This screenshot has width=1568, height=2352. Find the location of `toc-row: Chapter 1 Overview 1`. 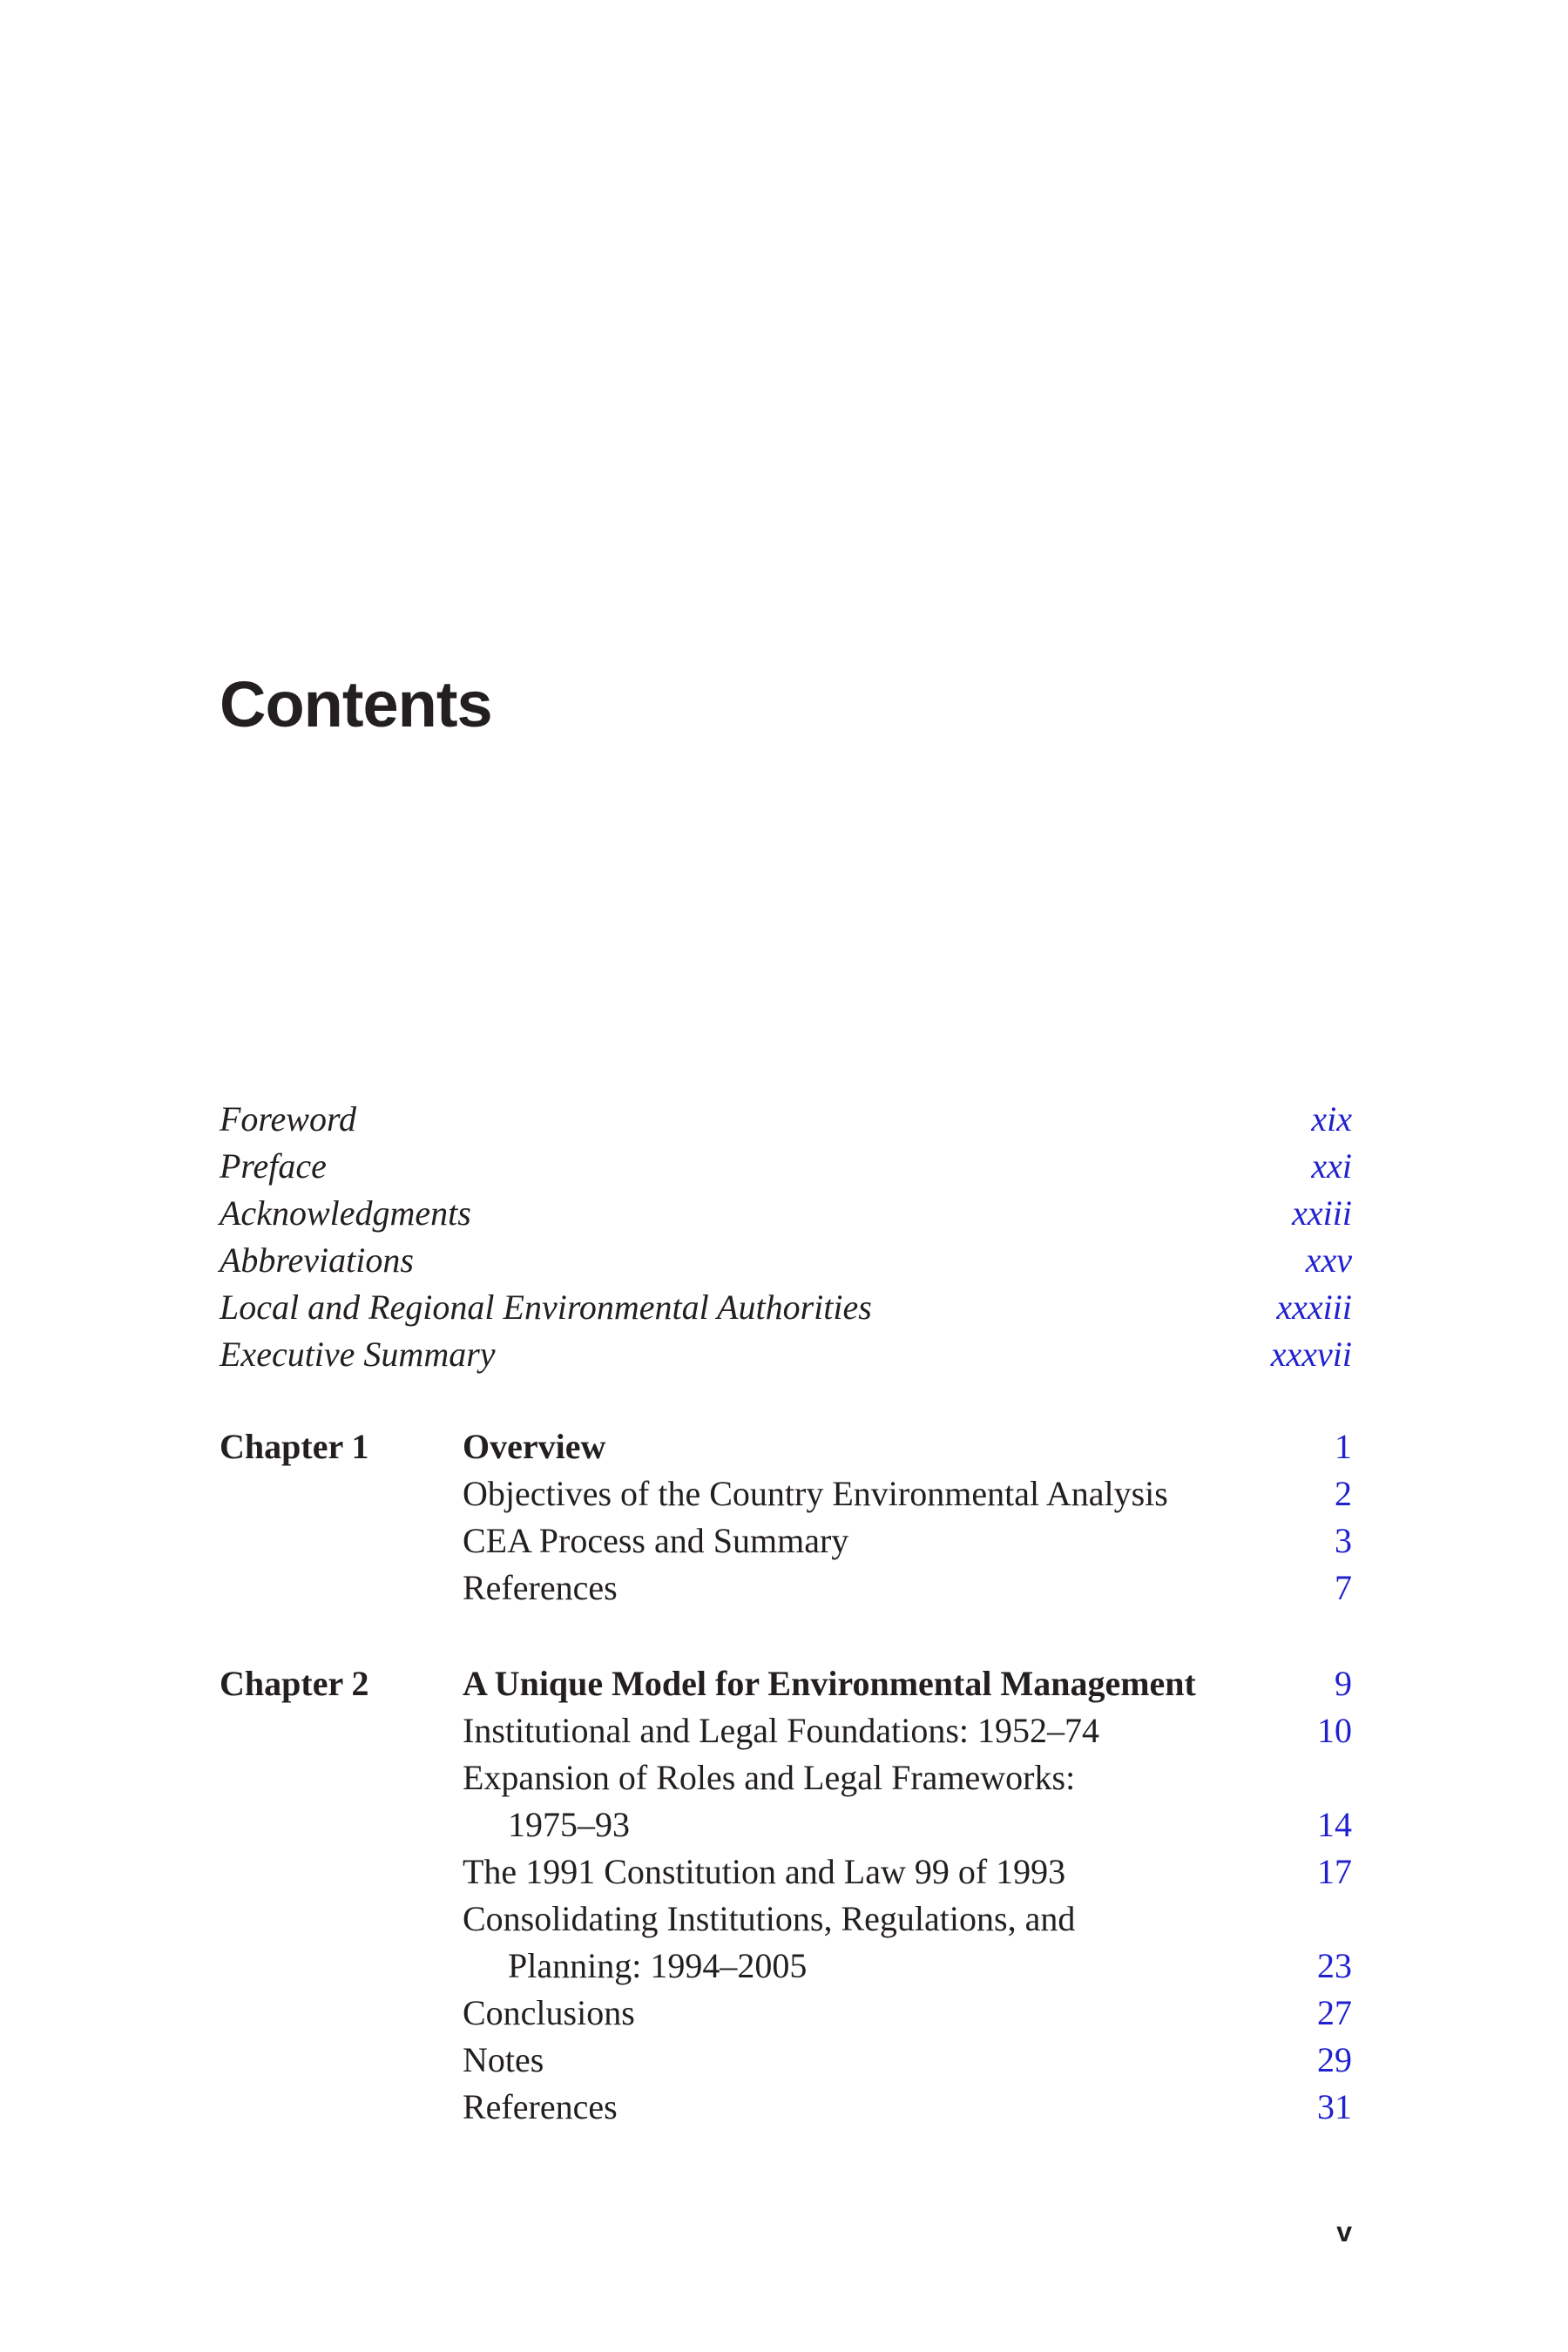

toc-row: Chapter 1 Overview 1 is located at coordinates (786, 1447).